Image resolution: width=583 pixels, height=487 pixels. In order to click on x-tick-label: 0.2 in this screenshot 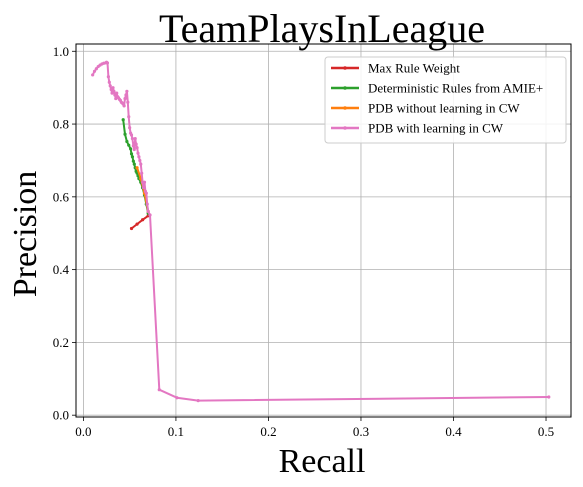, I will do `click(268, 431)`.